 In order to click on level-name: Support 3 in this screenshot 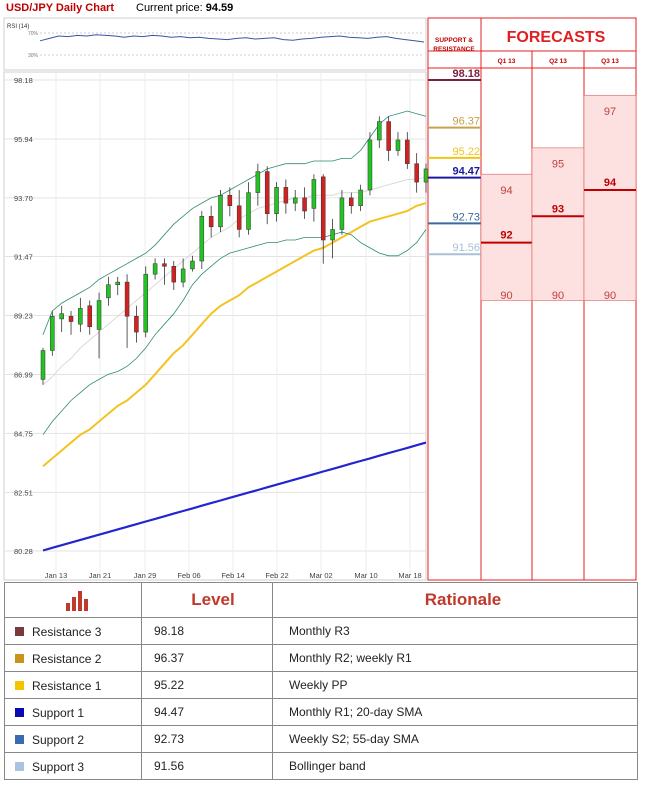, I will do `click(58, 766)`.